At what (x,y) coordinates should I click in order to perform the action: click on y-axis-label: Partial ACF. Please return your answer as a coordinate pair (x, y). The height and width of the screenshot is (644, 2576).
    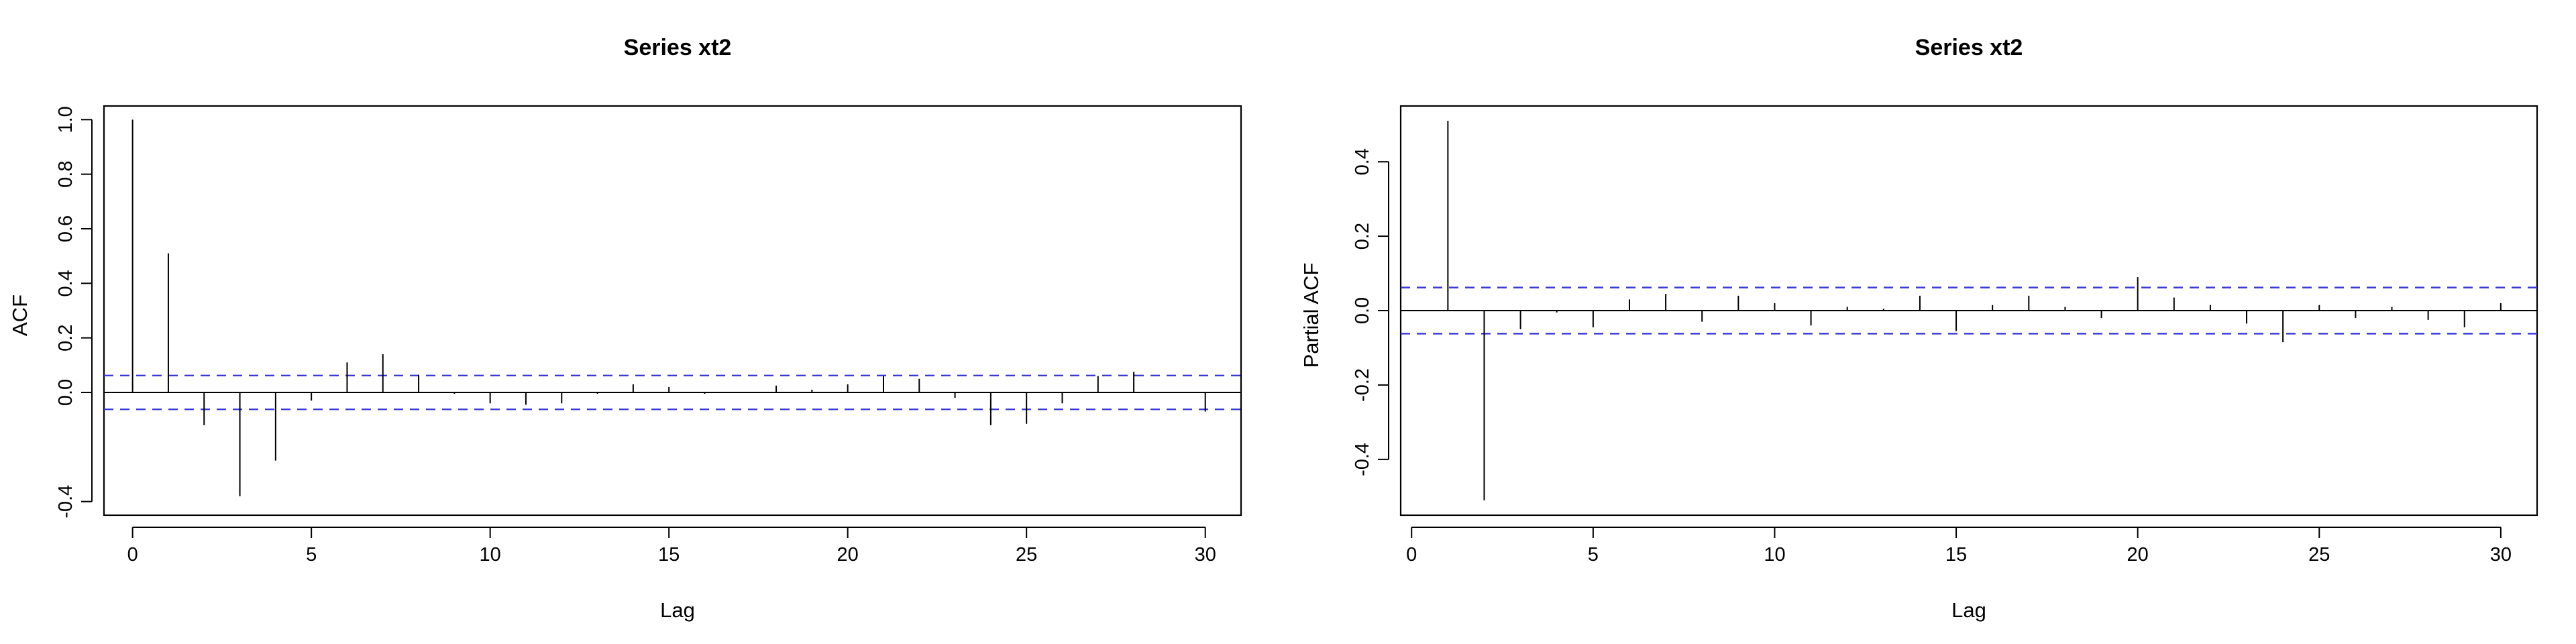
    Looking at the image, I should click on (1311, 315).